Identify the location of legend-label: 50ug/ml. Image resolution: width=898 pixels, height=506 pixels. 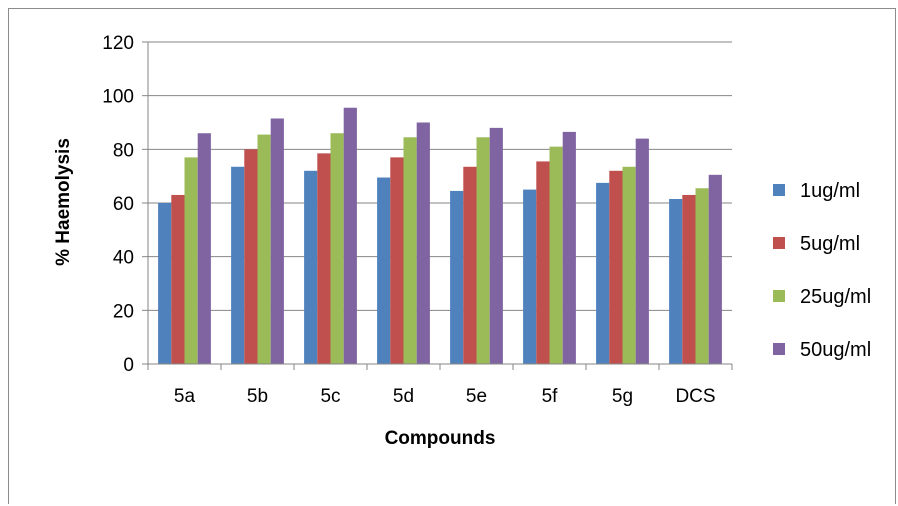
(835, 350).